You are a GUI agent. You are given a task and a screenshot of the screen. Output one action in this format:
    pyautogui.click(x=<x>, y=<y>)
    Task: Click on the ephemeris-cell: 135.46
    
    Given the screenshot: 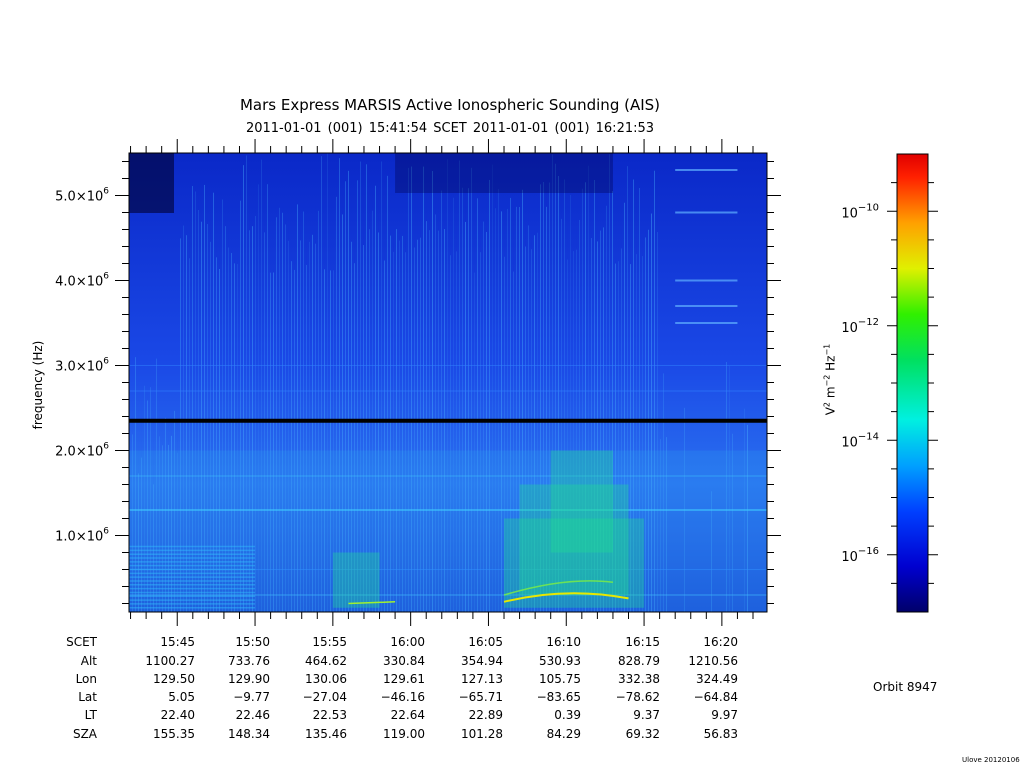 What is the action you would take?
    pyautogui.click(x=326, y=734)
    